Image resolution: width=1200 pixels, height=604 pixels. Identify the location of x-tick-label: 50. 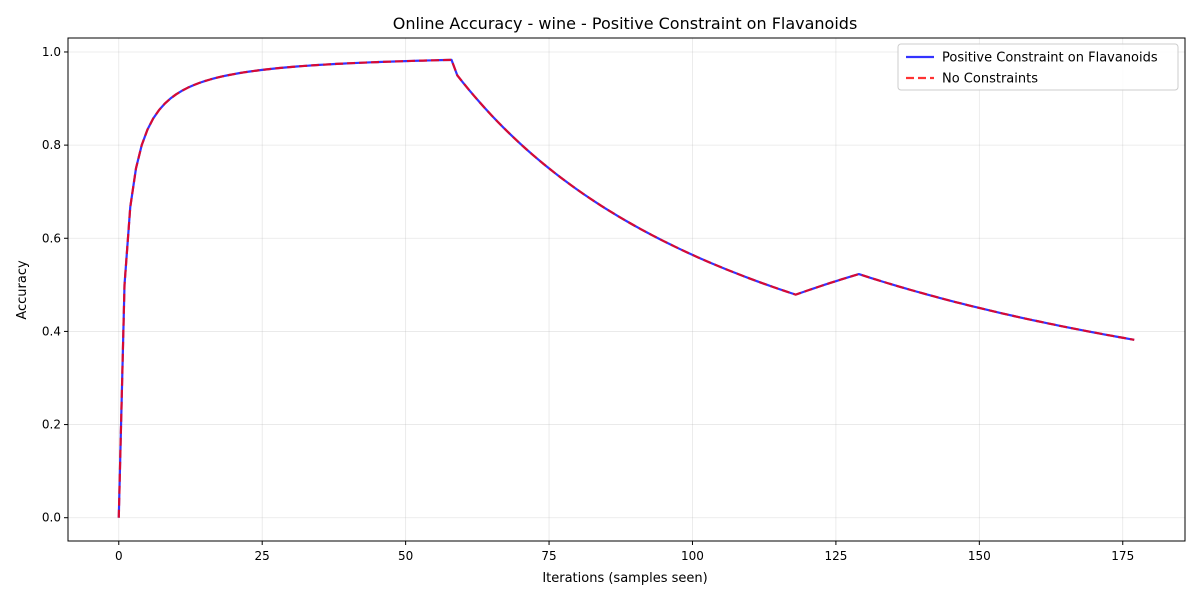
(405, 556).